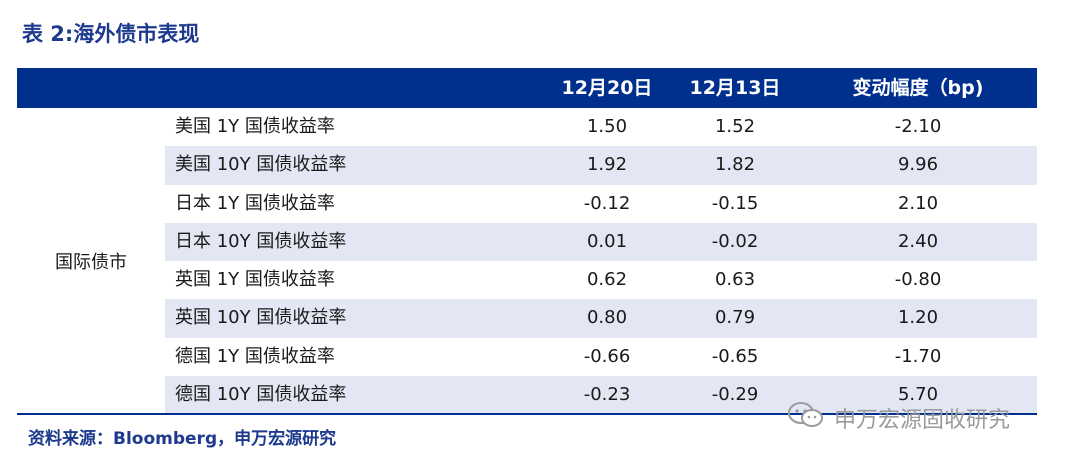 Image resolution: width=1080 pixels, height=466 pixels. What do you see at coordinates (182, 439) in the screenshot?
I see `source-note: 资料来源：Bloomberg，申万宏源研究` at bounding box center [182, 439].